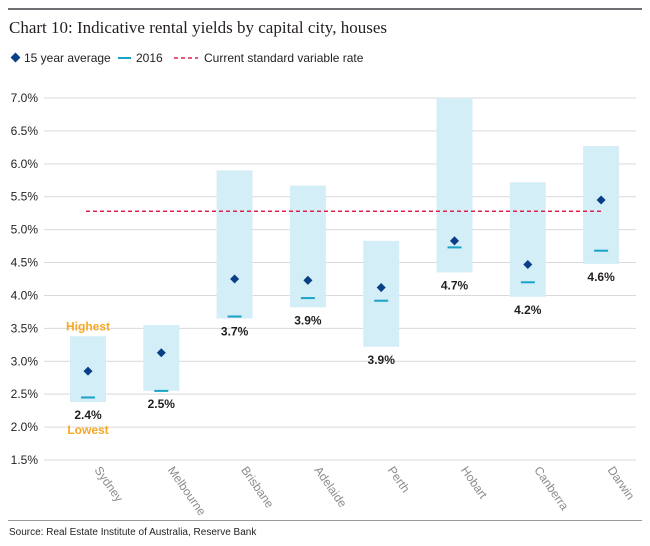  What do you see at coordinates (474, 483) in the screenshot?
I see `category-label: Hobart` at bounding box center [474, 483].